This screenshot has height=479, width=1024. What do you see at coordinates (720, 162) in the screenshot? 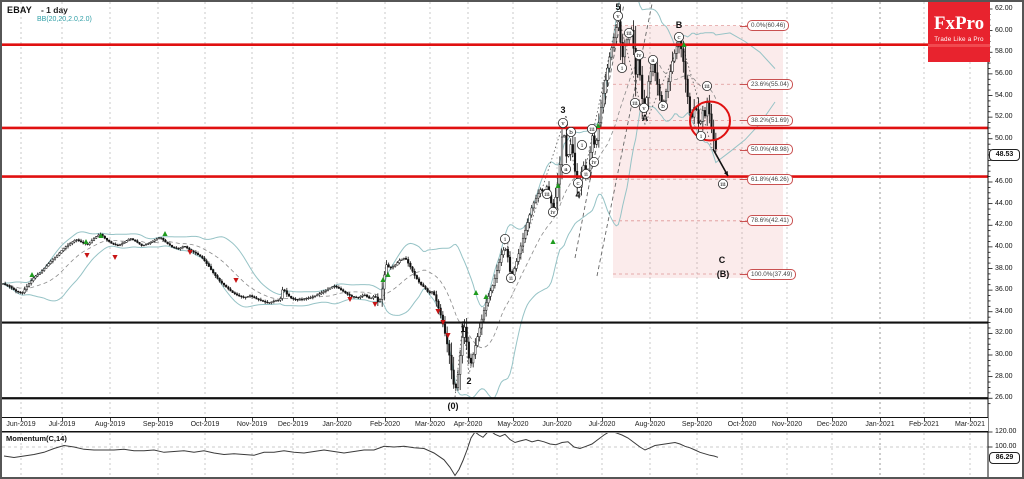
I see `projection-arrow` at bounding box center [720, 162].